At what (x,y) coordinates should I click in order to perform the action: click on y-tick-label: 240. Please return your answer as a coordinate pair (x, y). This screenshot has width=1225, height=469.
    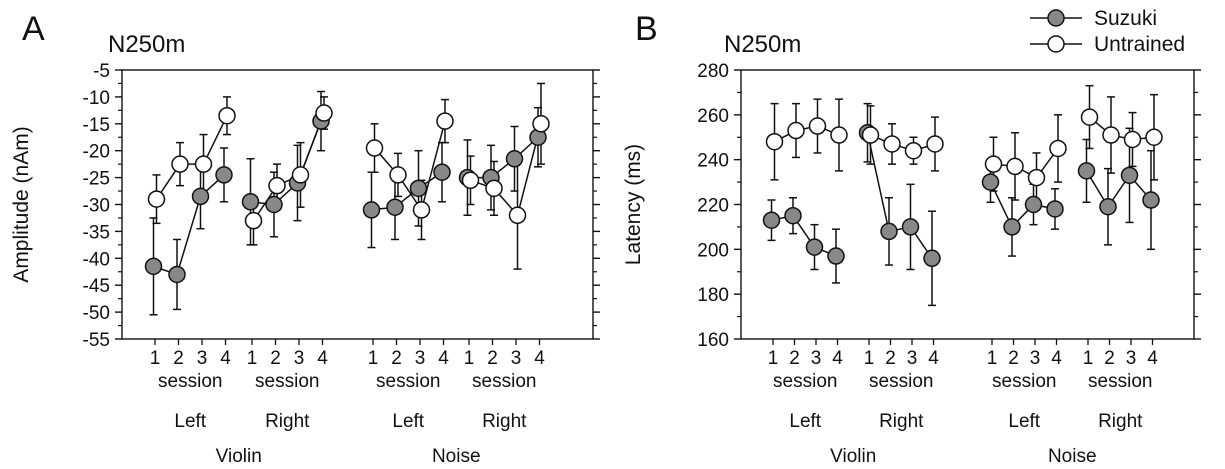
    Looking at the image, I should click on (713, 161).